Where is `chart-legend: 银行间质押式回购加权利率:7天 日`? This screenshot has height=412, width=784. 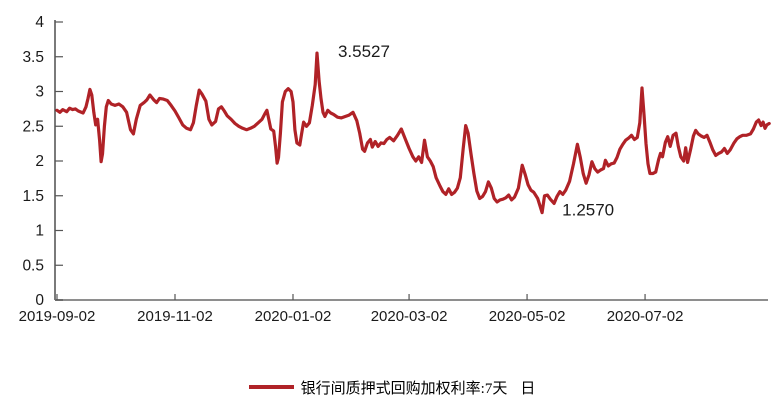
chart-legend: 银行间质押式回购加权利率:7天 日 is located at coordinates (392, 387).